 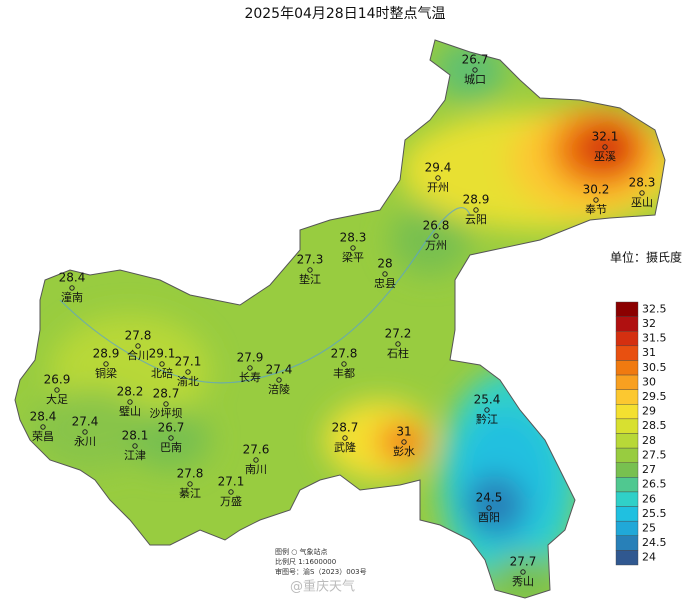 What do you see at coordinates (162, 354) in the screenshot?
I see `station-value: 29.1` at bounding box center [162, 354].